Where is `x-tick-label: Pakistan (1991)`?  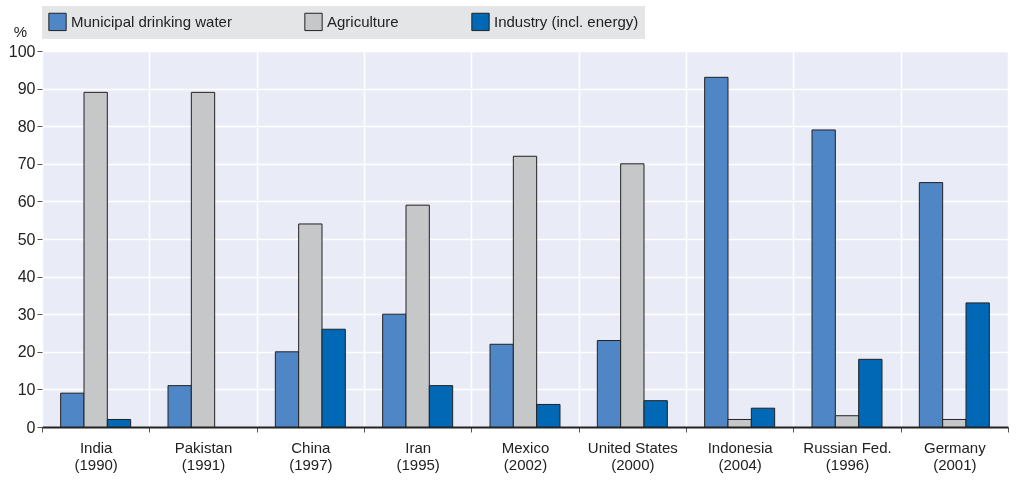
x-tick-label: Pakistan (1991) is located at coordinates (203, 455).